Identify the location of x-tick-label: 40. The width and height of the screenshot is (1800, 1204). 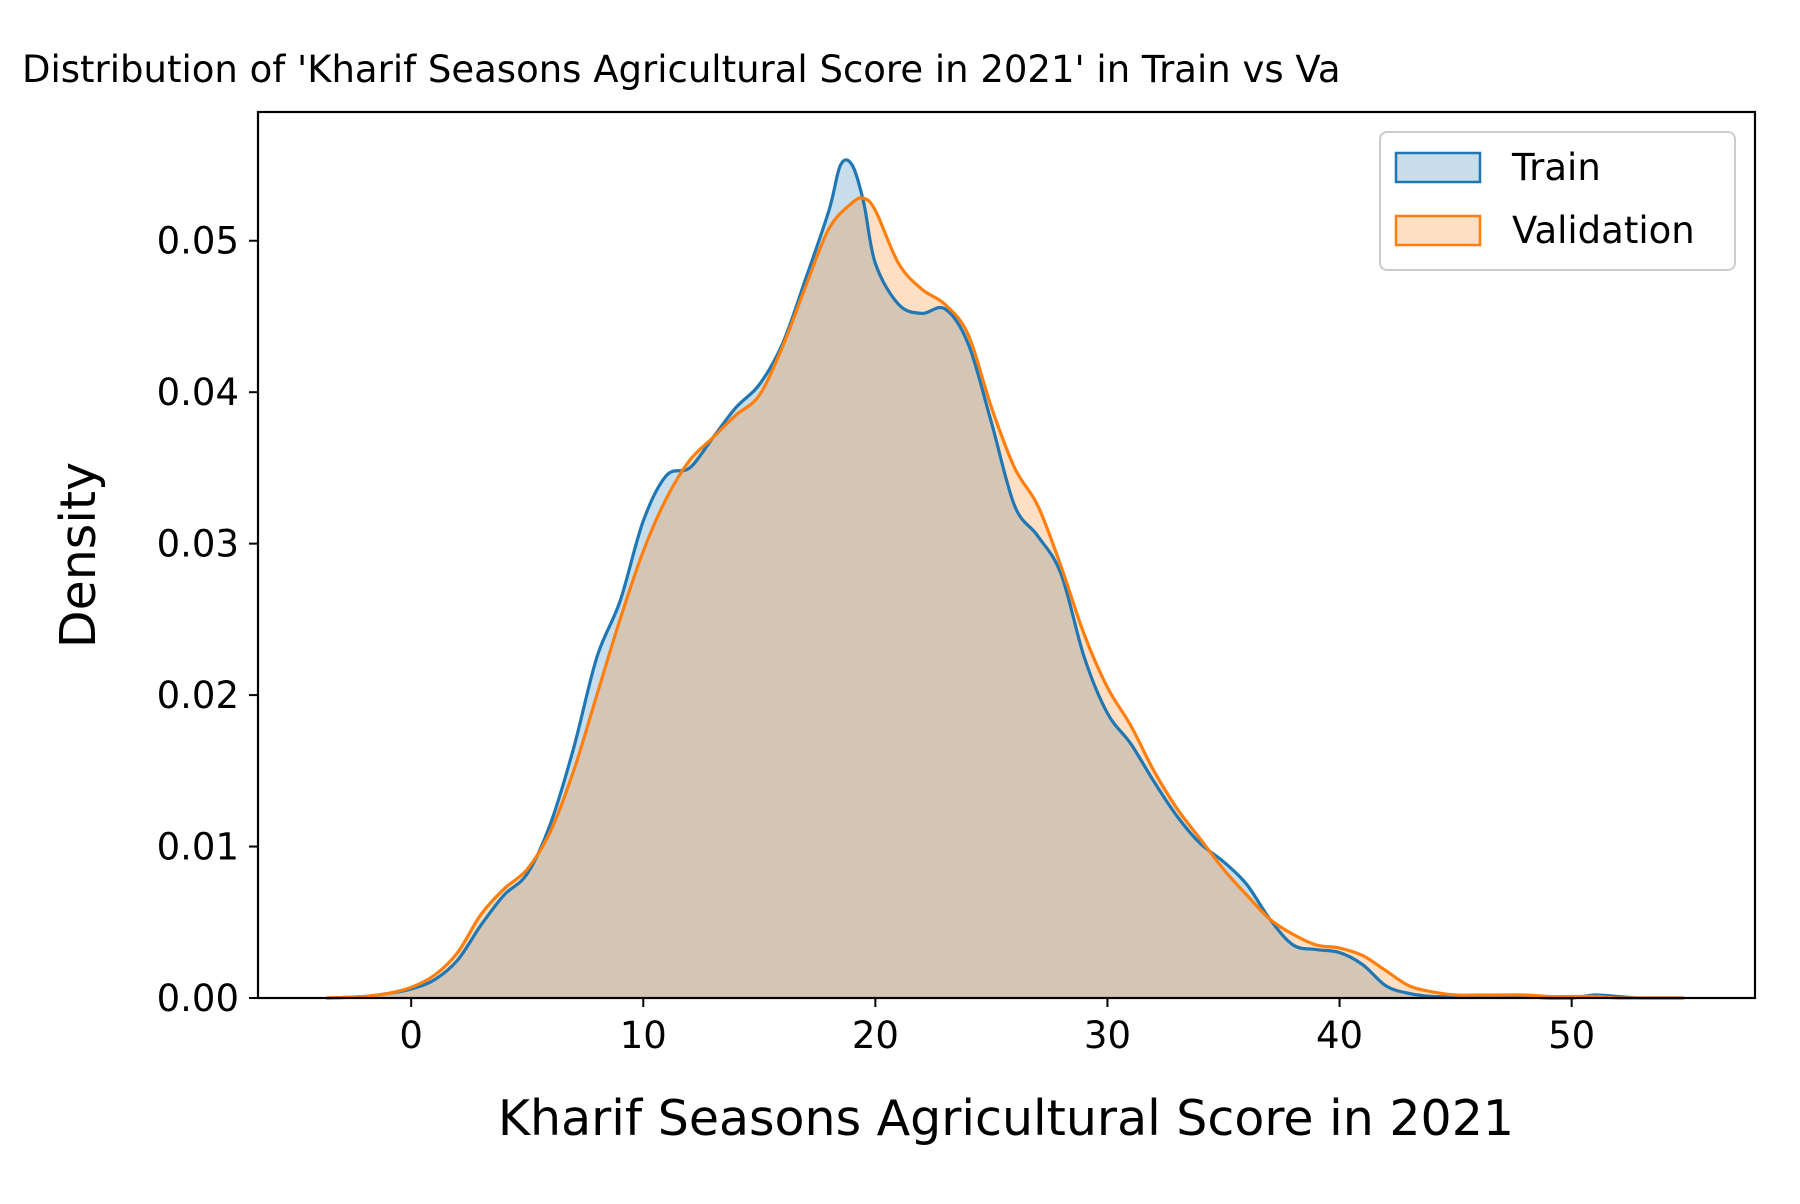
(1339, 1035).